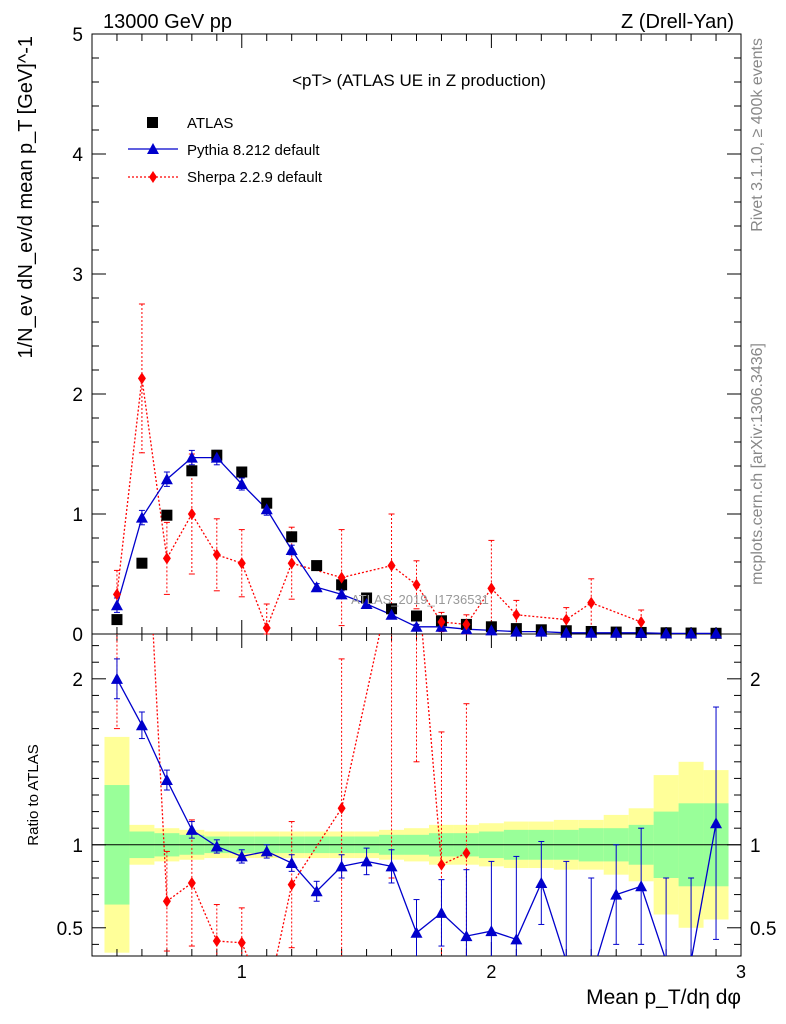  I want to click on ratio-y-tick-label-right: 1, so click(755, 846).